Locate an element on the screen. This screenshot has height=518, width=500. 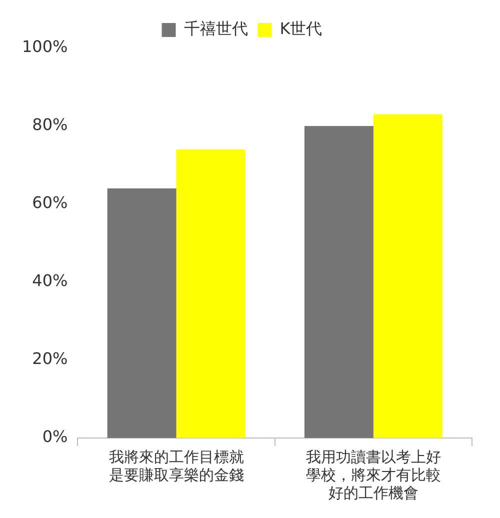
y-tick-label: 0% is located at coordinates (55, 436).